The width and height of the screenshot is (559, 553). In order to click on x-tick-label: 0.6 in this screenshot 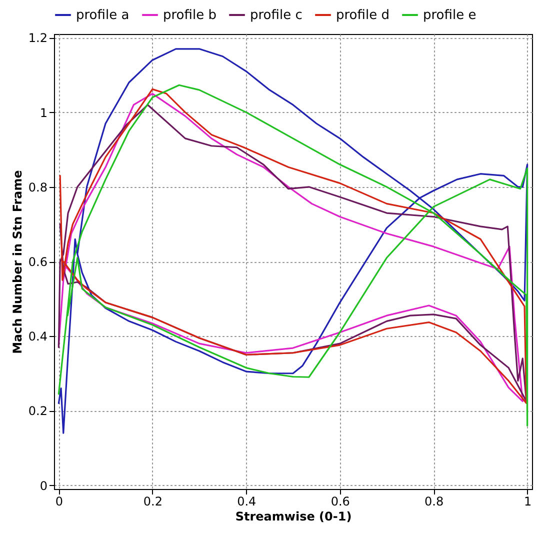, I will do `click(340, 501)`.